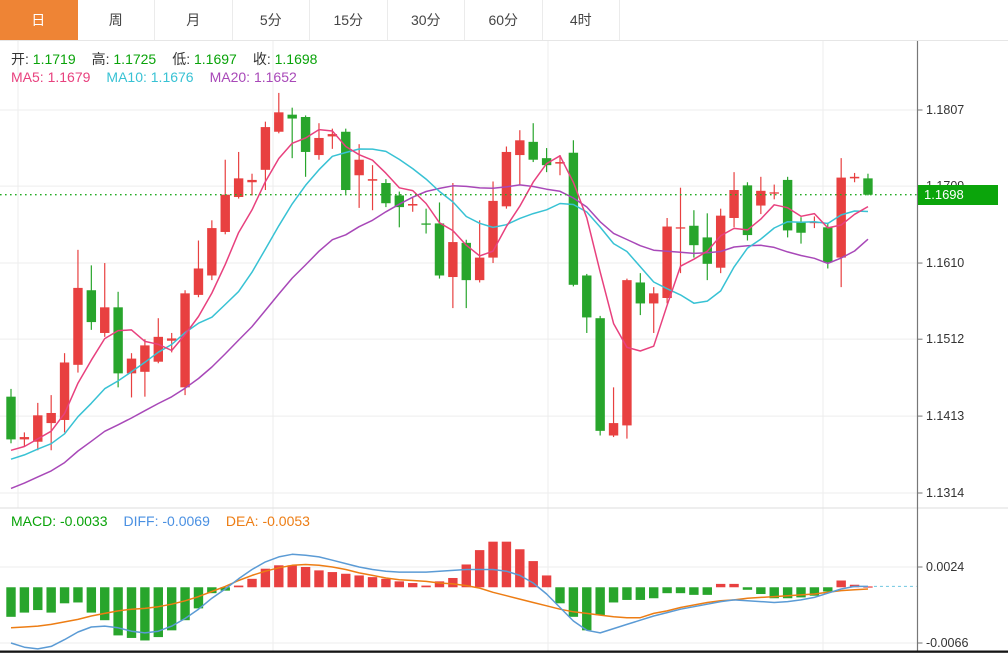 This screenshot has width=1008, height=658. I want to click on tab-月: 月, so click(194, 20).